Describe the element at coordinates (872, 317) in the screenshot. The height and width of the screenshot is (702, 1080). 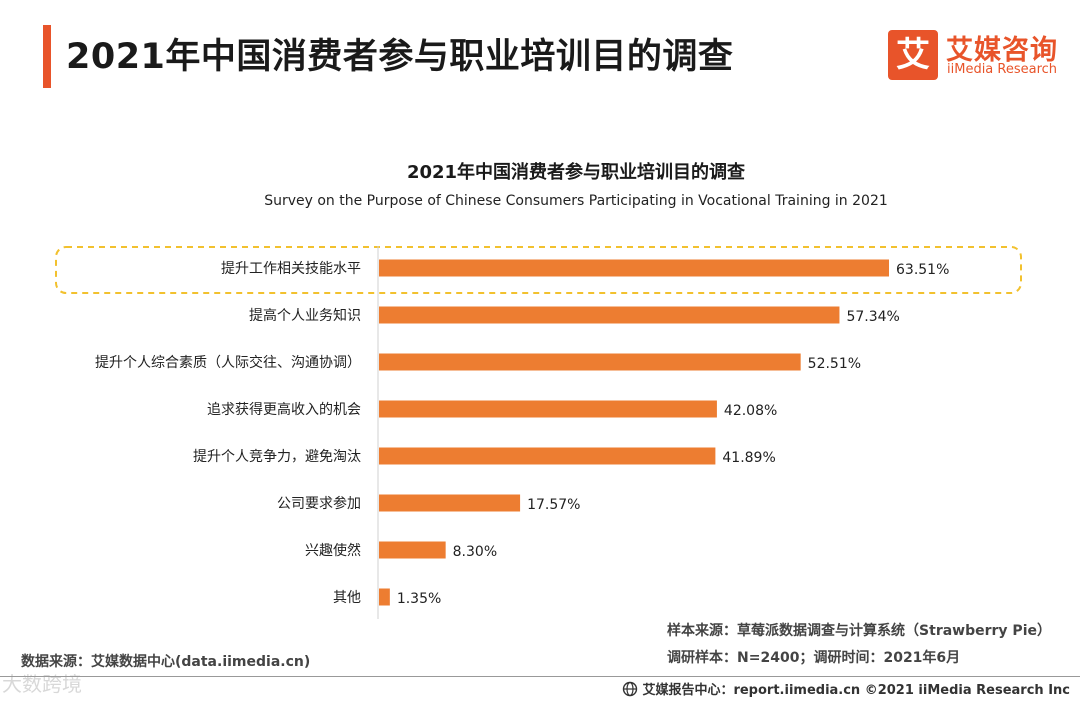
I see `data-label: 57.34%` at that location.